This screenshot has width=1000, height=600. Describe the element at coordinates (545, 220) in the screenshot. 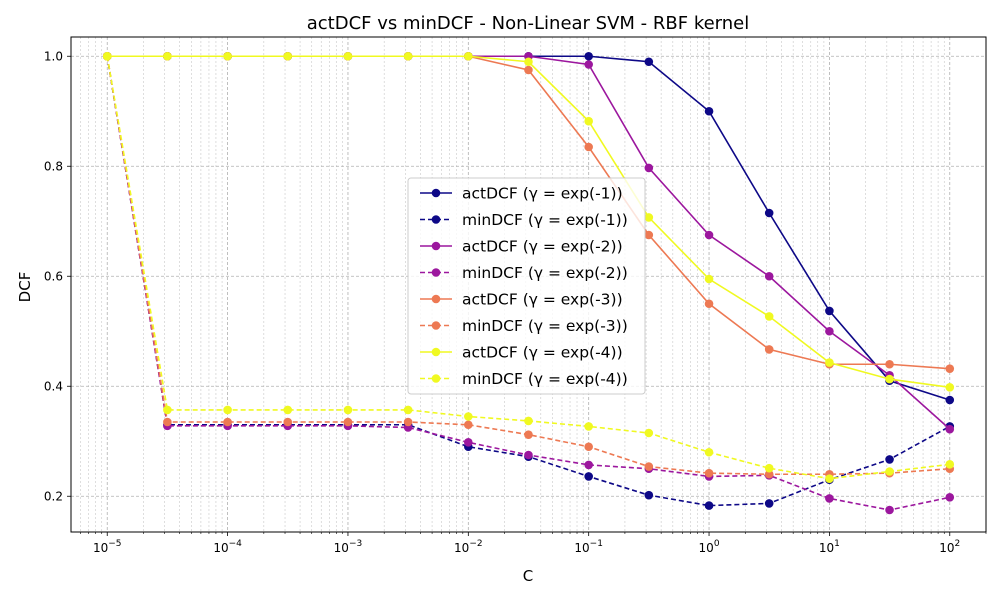

I see `legend-label: minDCF (γ = exp(-1))` at that location.